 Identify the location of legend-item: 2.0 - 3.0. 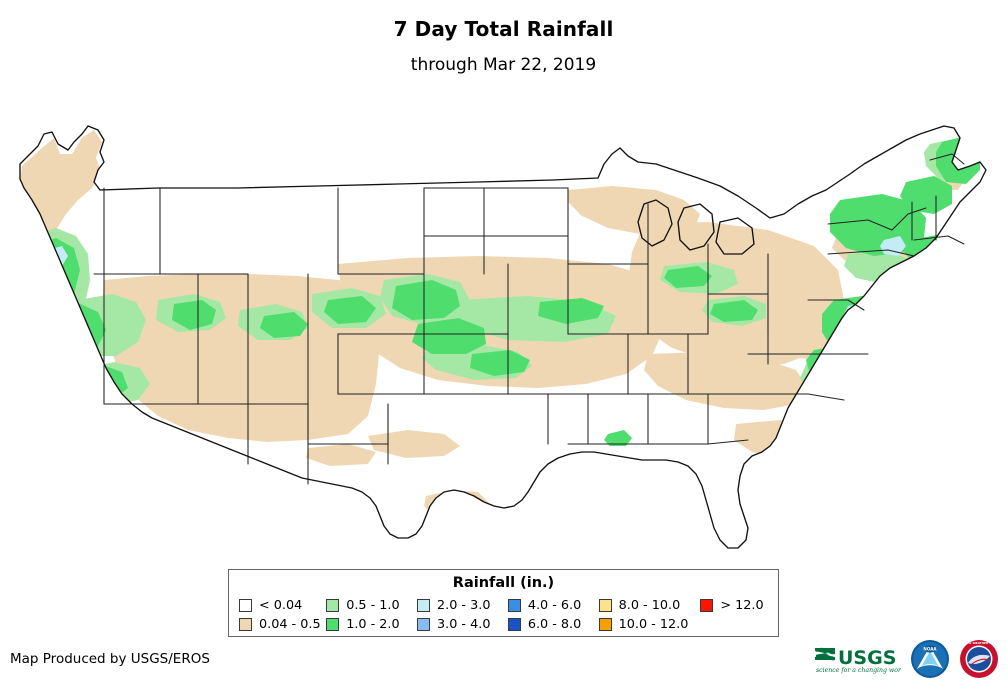
(462, 605).